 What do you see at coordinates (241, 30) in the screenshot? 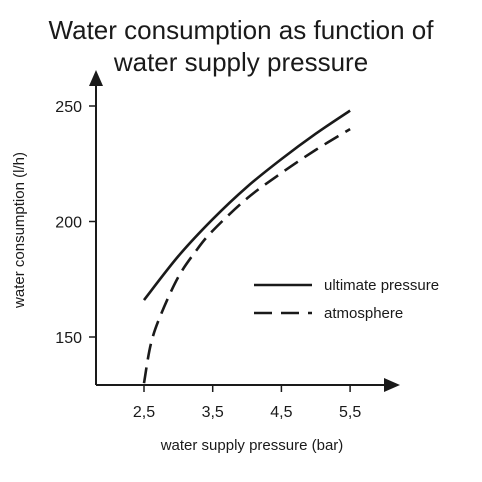
I see `chart-title-line-1: Water consumption as function of` at bounding box center [241, 30].